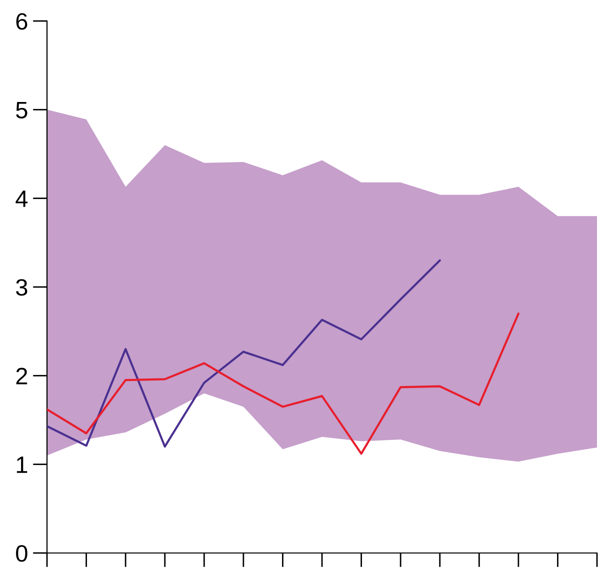 This screenshot has width=611, height=578. What do you see at coordinates (22, 110) in the screenshot?
I see `y-tick-label: 5` at bounding box center [22, 110].